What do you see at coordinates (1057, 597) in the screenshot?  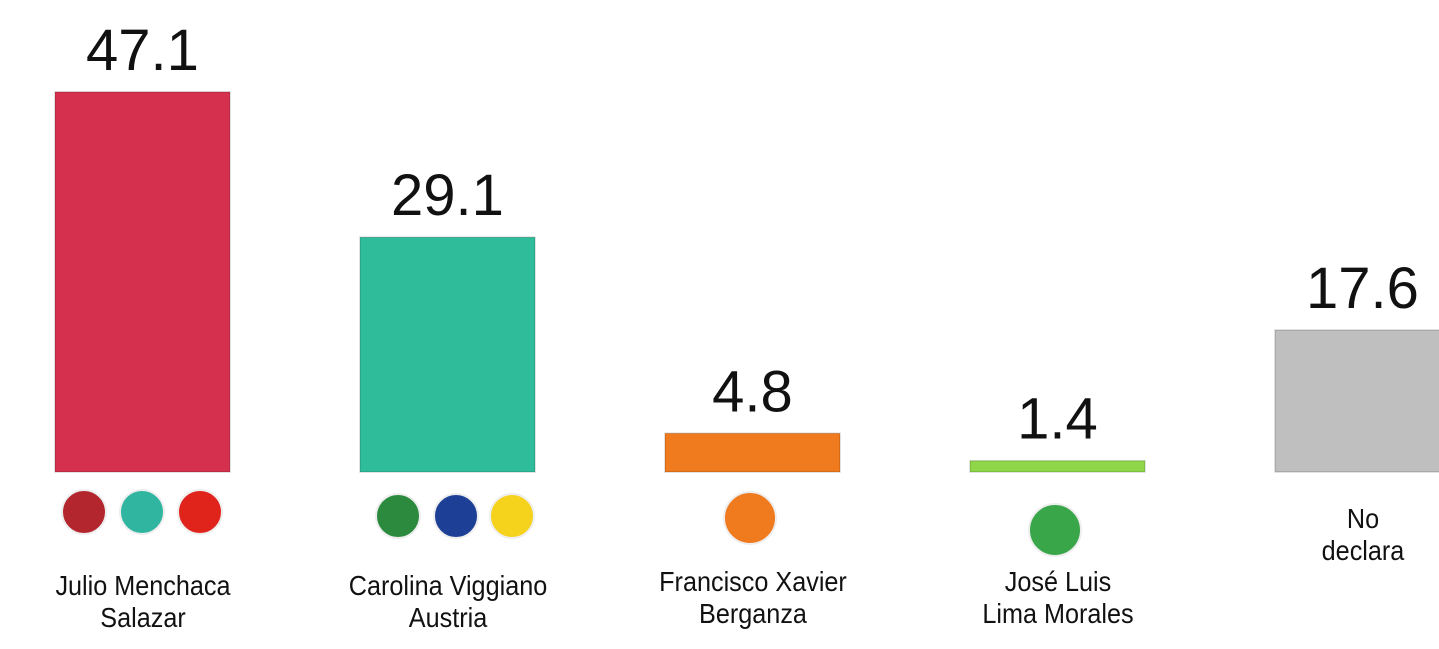 I see `category-label: José Luis Lima Morales` at bounding box center [1057, 597].